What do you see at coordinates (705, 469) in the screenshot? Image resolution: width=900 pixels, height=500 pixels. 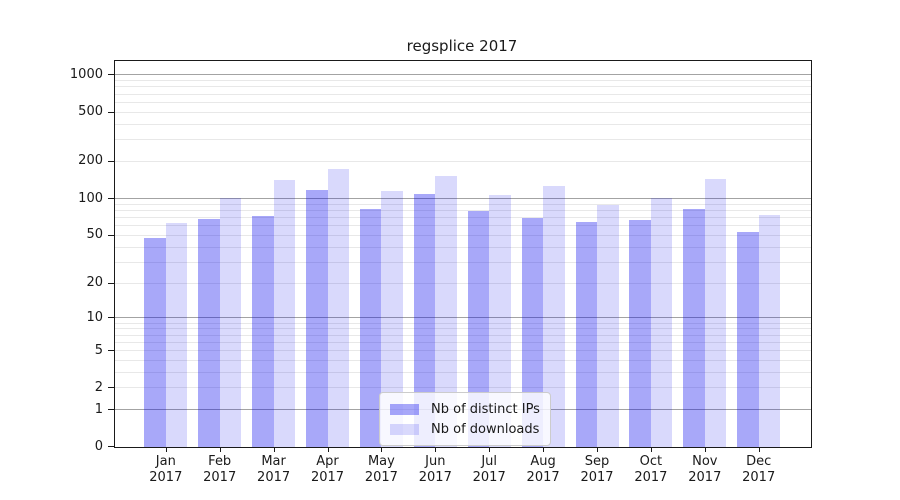 I see `x-tick-label: Nov 2017` at bounding box center [705, 469].